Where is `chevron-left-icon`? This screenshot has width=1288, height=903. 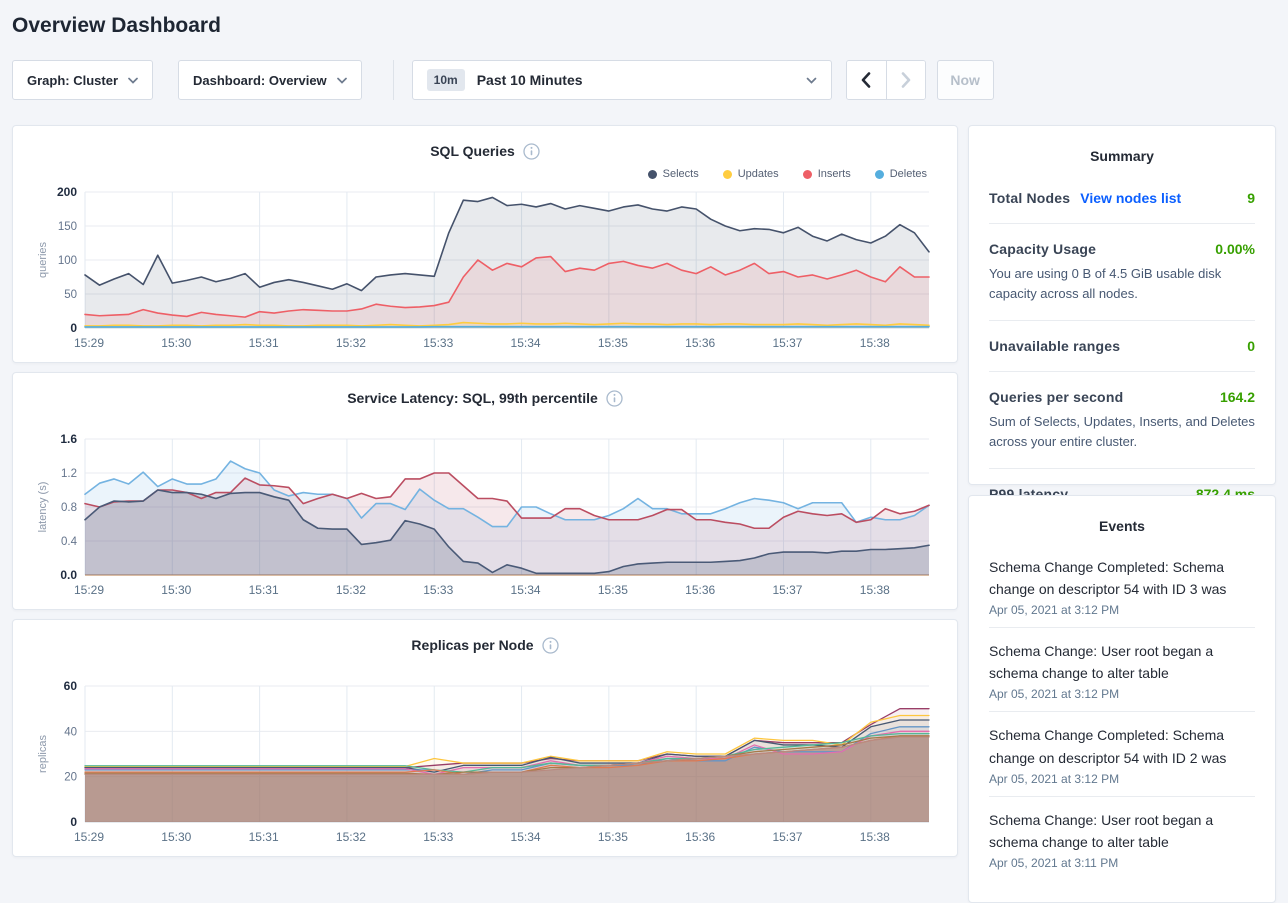
chevron-left-icon is located at coordinates (866, 80).